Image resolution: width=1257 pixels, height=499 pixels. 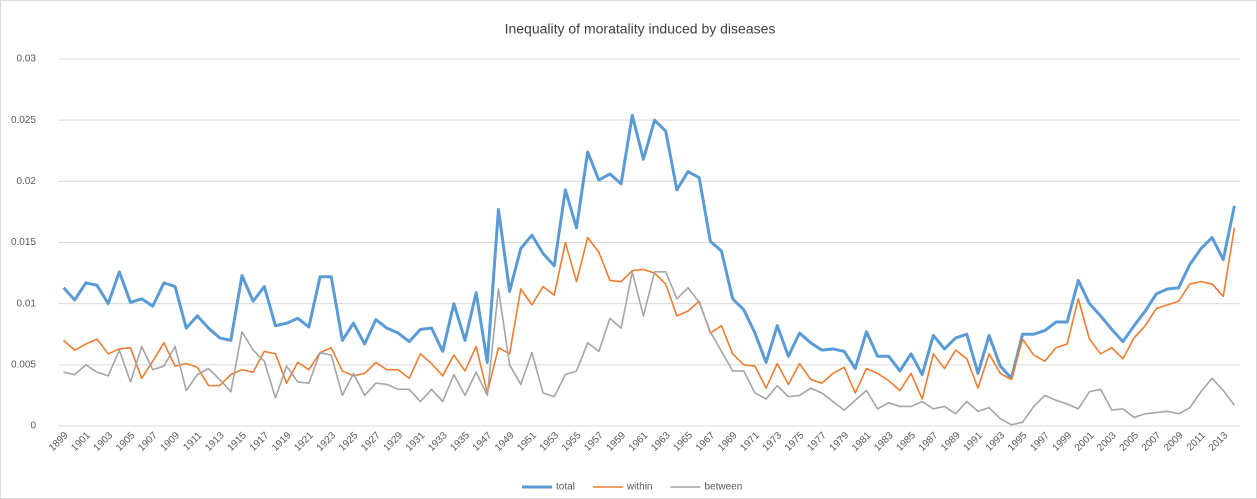 What do you see at coordinates (33, 426) in the screenshot?
I see `y-tick-label: 0` at bounding box center [33, 426].